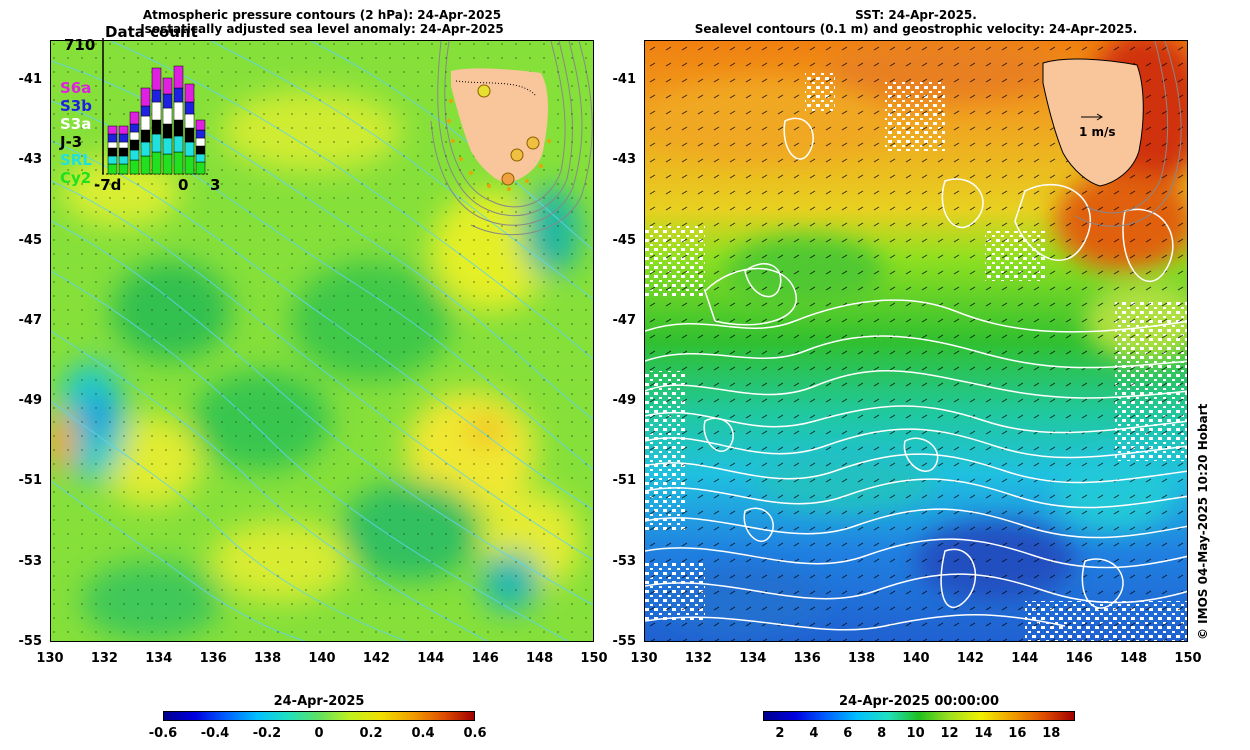 This screenshot has height=750, width=1250. I want to click on inset-x-label-end: 3, so click(215, 185).